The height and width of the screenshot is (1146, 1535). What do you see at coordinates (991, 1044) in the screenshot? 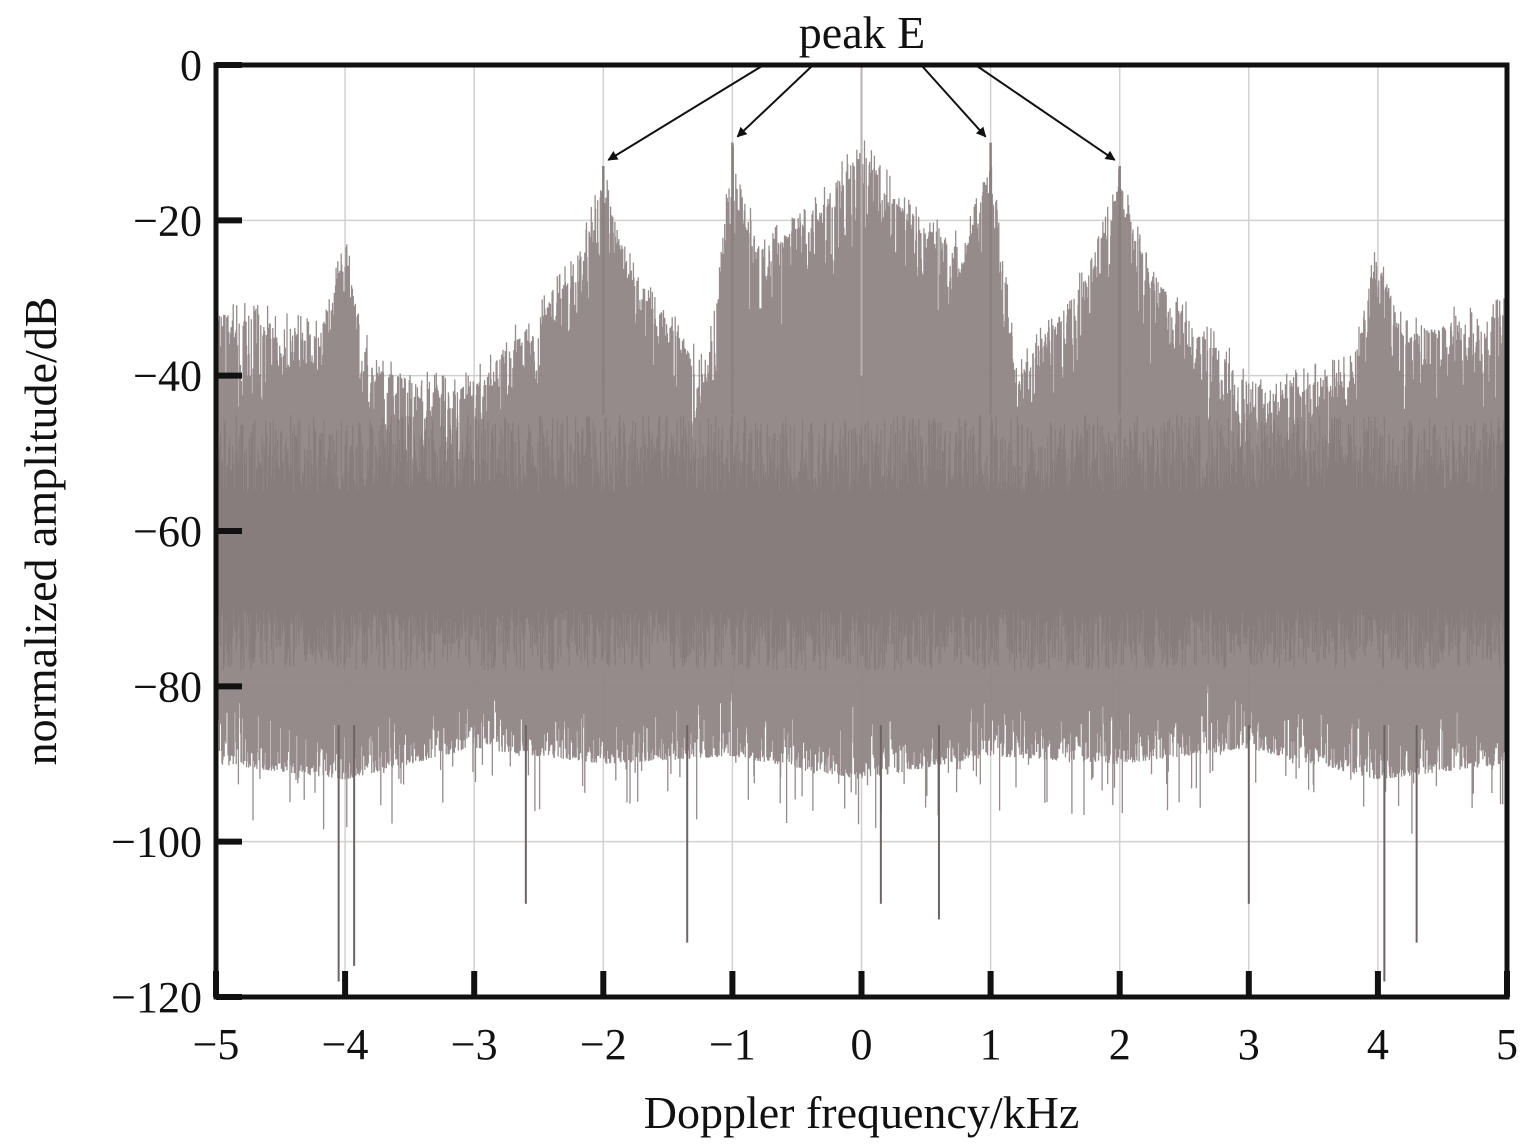
I see `x-tick-label: 1` at bounding box center [991, 1044].